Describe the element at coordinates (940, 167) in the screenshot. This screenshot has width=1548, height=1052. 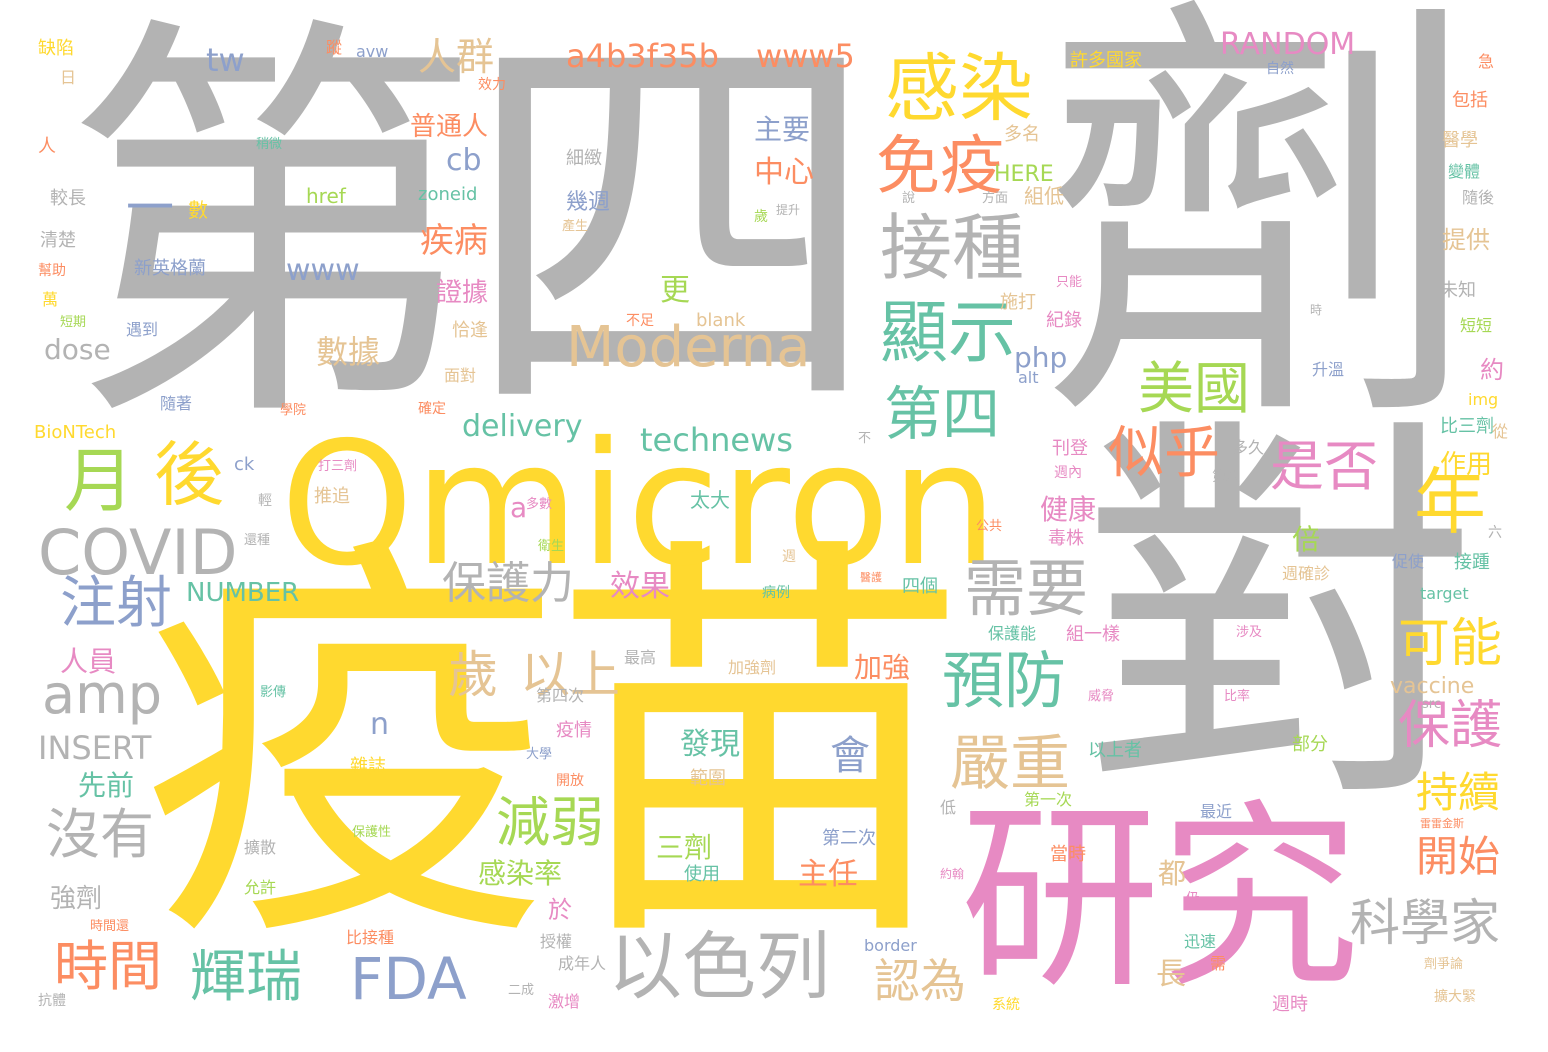
I see `word-免疫: 免疫` at that location.